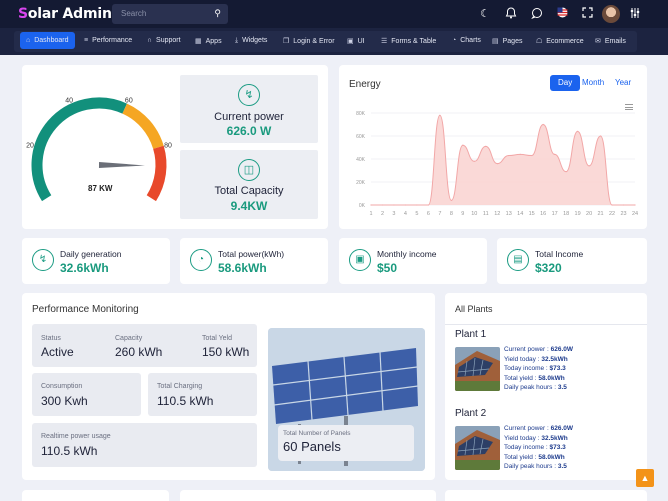 The width and height of the screenshot is (668, 501). I want to click on plant-stat-key: Today income :, so click(527, 368).